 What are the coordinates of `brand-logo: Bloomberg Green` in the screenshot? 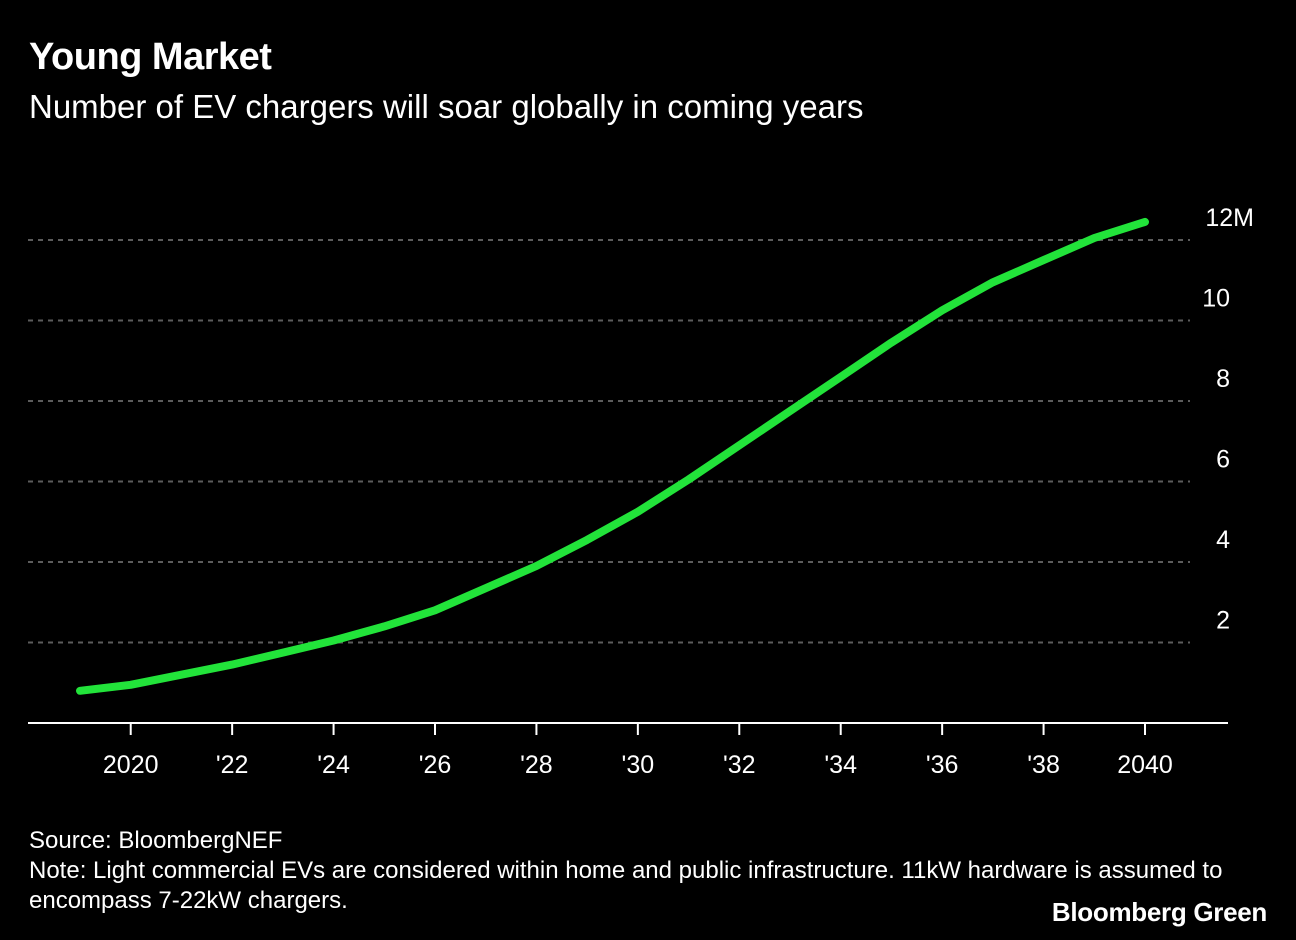 It's located at (1159, 912).